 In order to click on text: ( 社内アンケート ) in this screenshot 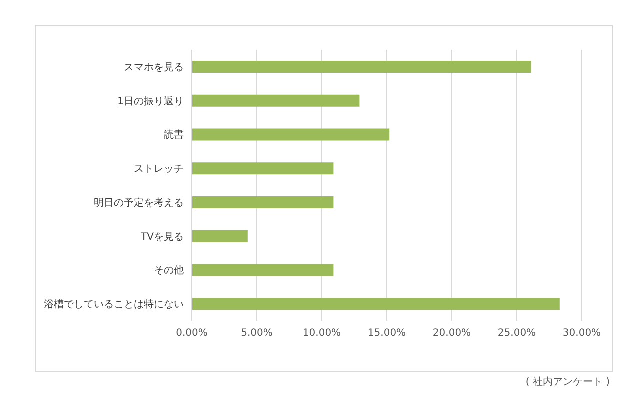, I will do `click(568, 382)`.